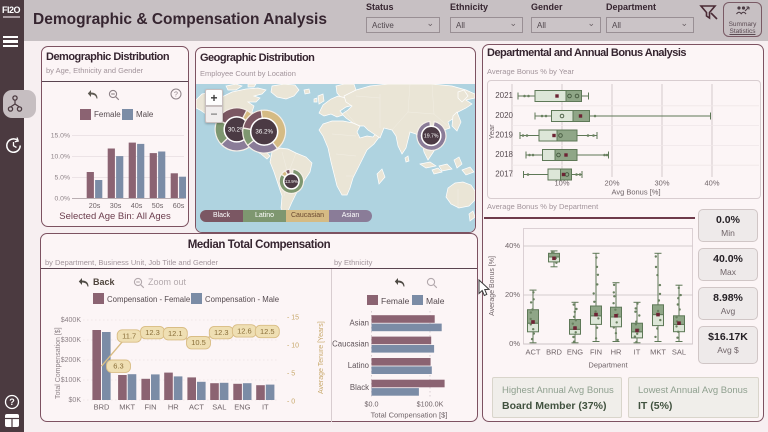  What do you see at coordinates (514, 343) in the screenshot?
I see `svg-text: 0%` at bounding box center [514, 343].